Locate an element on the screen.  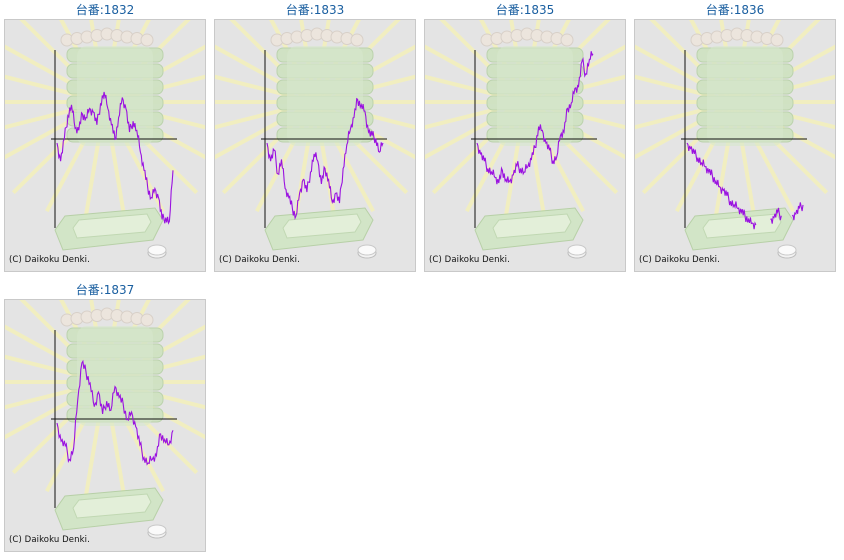
machine-card: 台番:1836 (C) Daikoku Denki. is located at coordinates (735, 137).